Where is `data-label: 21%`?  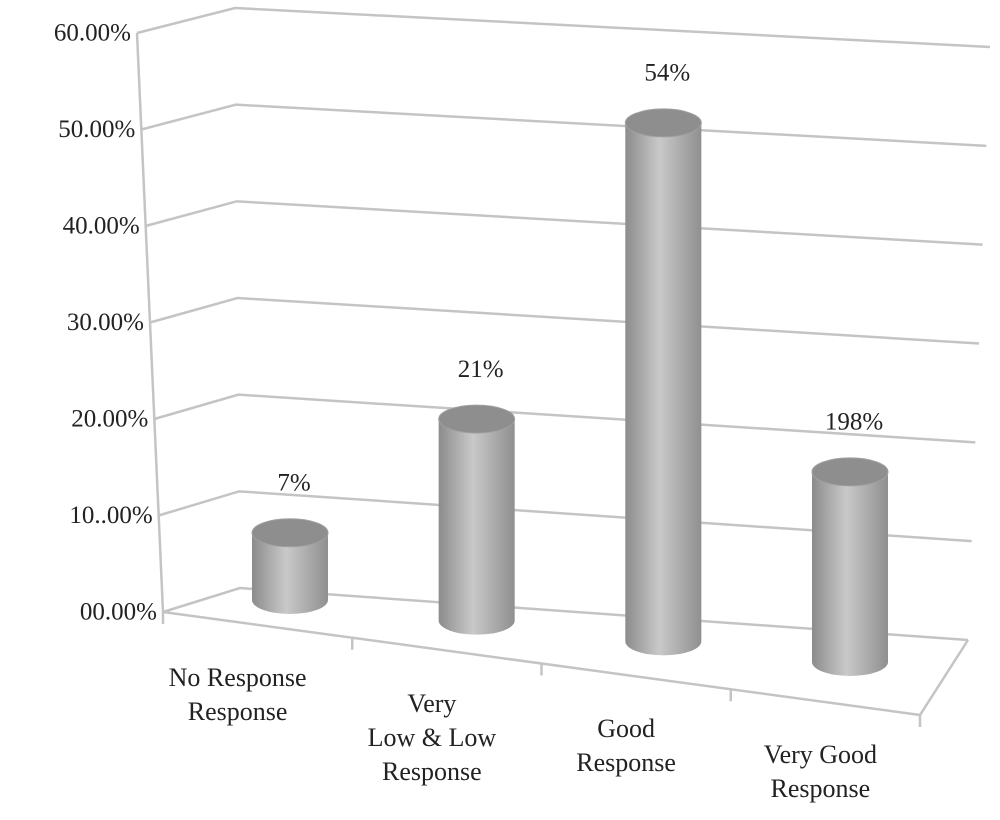 data-label: 21% is located at coordinates (481, 369).